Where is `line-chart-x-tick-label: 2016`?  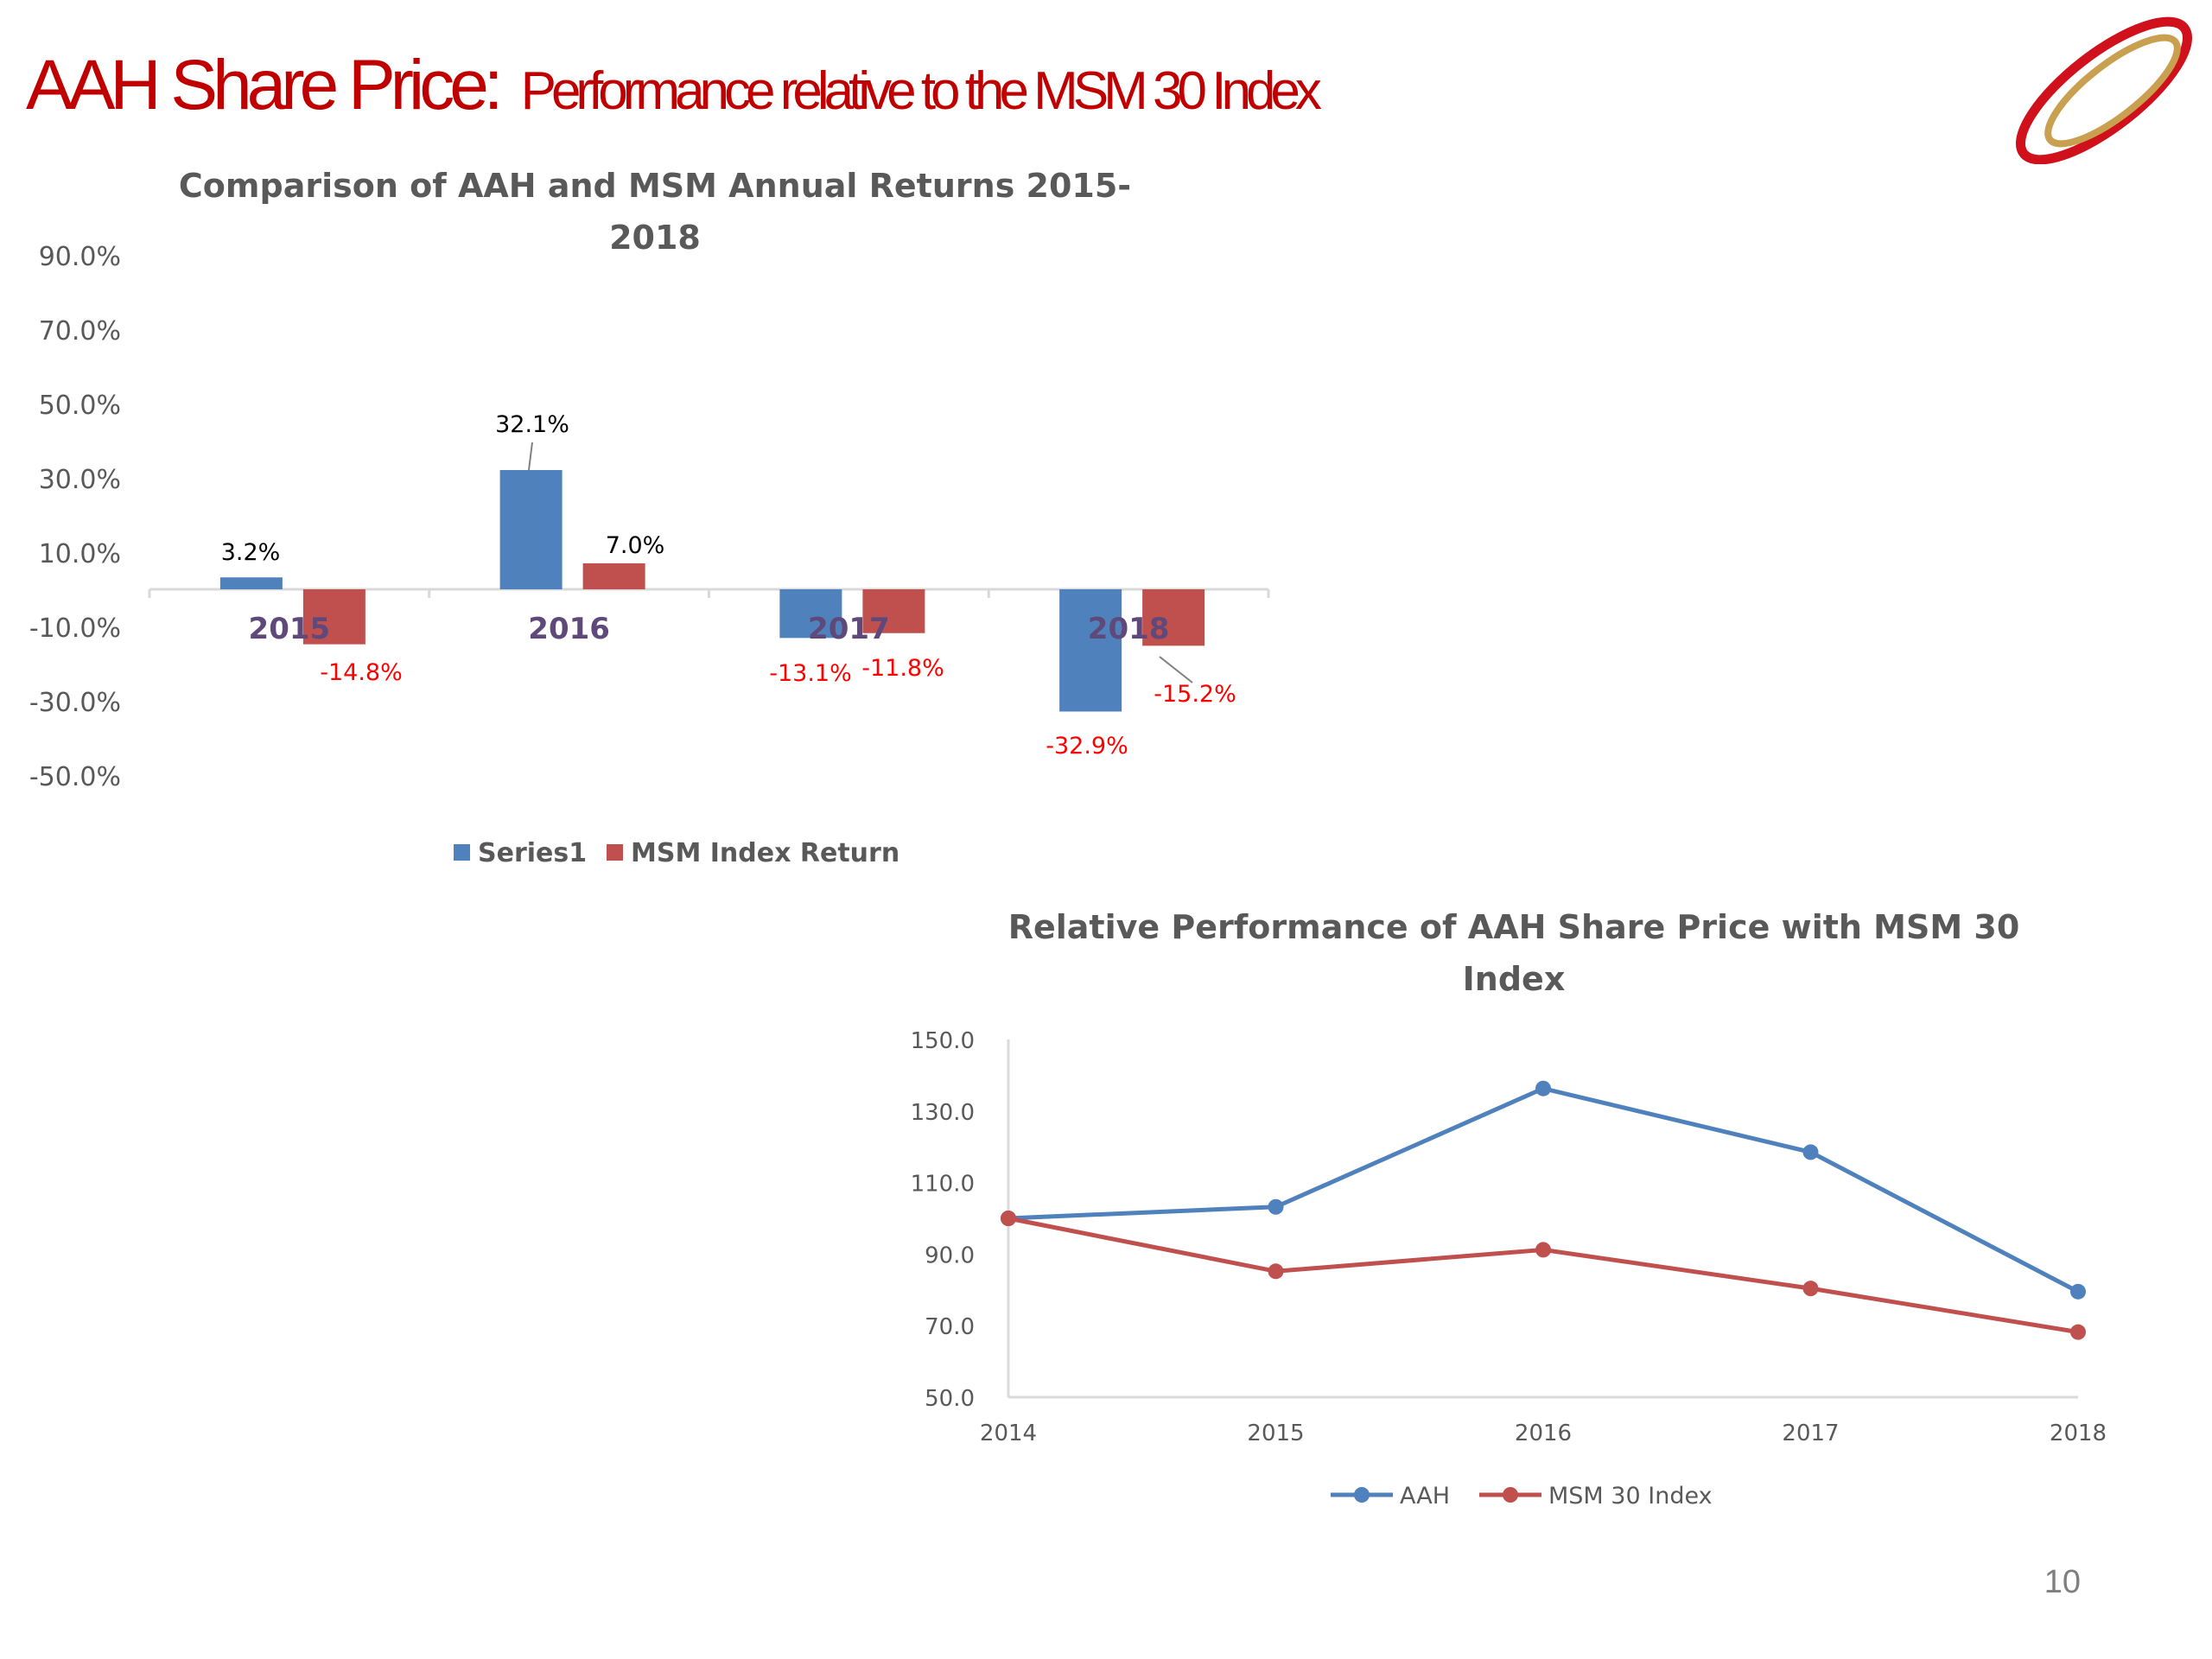
line-chart-x-tick-label: 2016 is located at coordinates (1543, 1433).